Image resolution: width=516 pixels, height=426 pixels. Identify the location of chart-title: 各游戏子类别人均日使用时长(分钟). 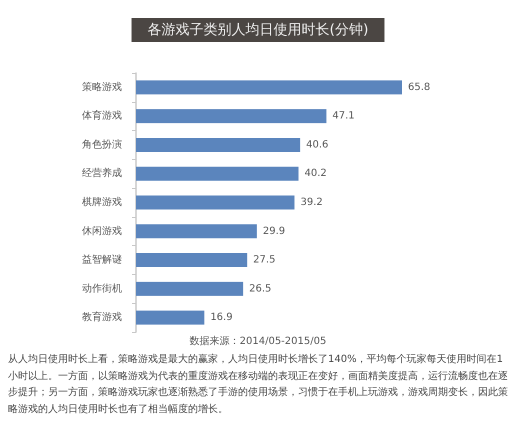
(258, 30).